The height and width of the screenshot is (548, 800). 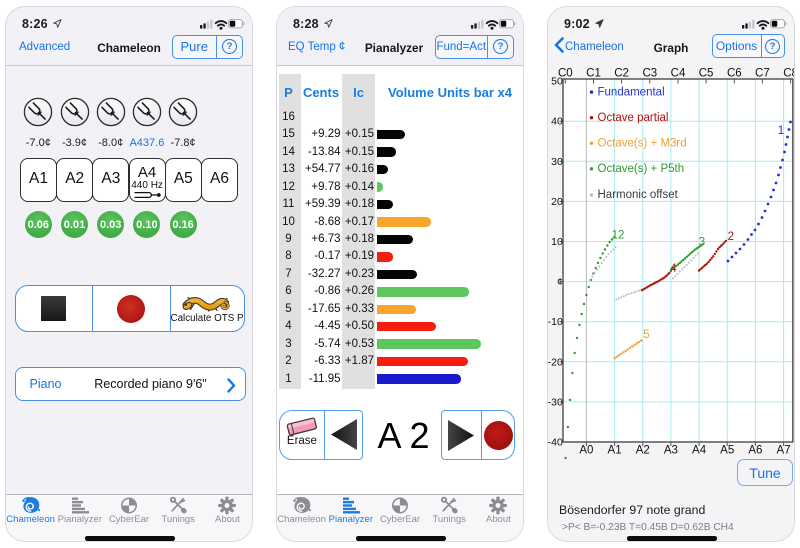 What do you see at coordinates (642, 143) in the screenshot?
I see `svg-text: Octave(s) + M3rd` at bounding box center [642, 143].